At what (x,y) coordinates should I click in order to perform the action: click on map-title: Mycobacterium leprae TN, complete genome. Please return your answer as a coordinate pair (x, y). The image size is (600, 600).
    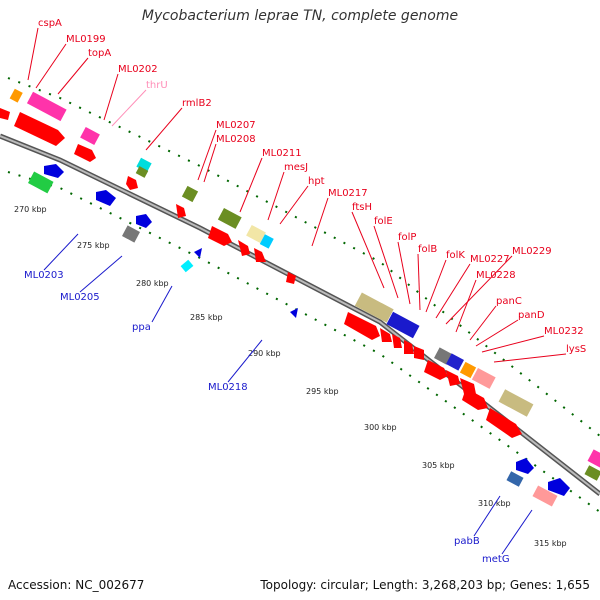
    Looking at the image, I should click on (300, 16).